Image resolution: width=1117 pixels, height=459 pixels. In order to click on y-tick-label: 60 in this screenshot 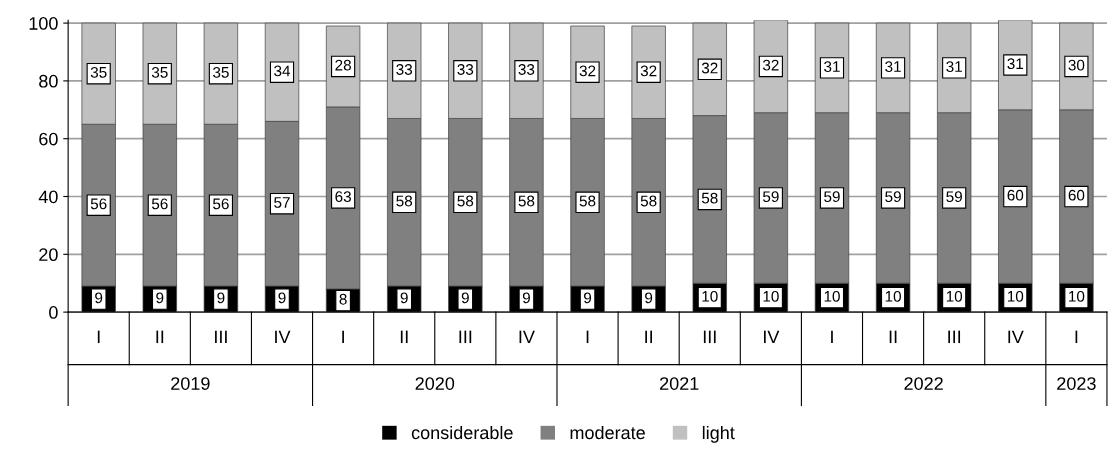, I will do `click(48, 139)`.